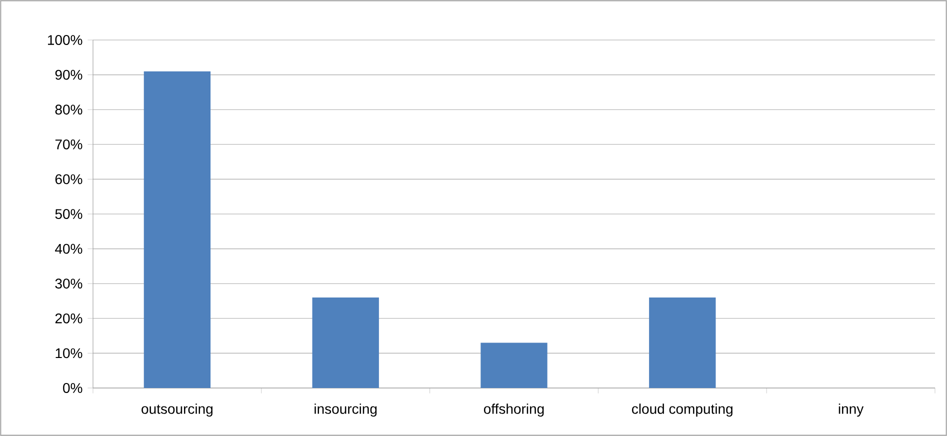  Describe the element at coordinates (68, 109) in the screenshot. I see `y-tick-label: 80%` at that location.